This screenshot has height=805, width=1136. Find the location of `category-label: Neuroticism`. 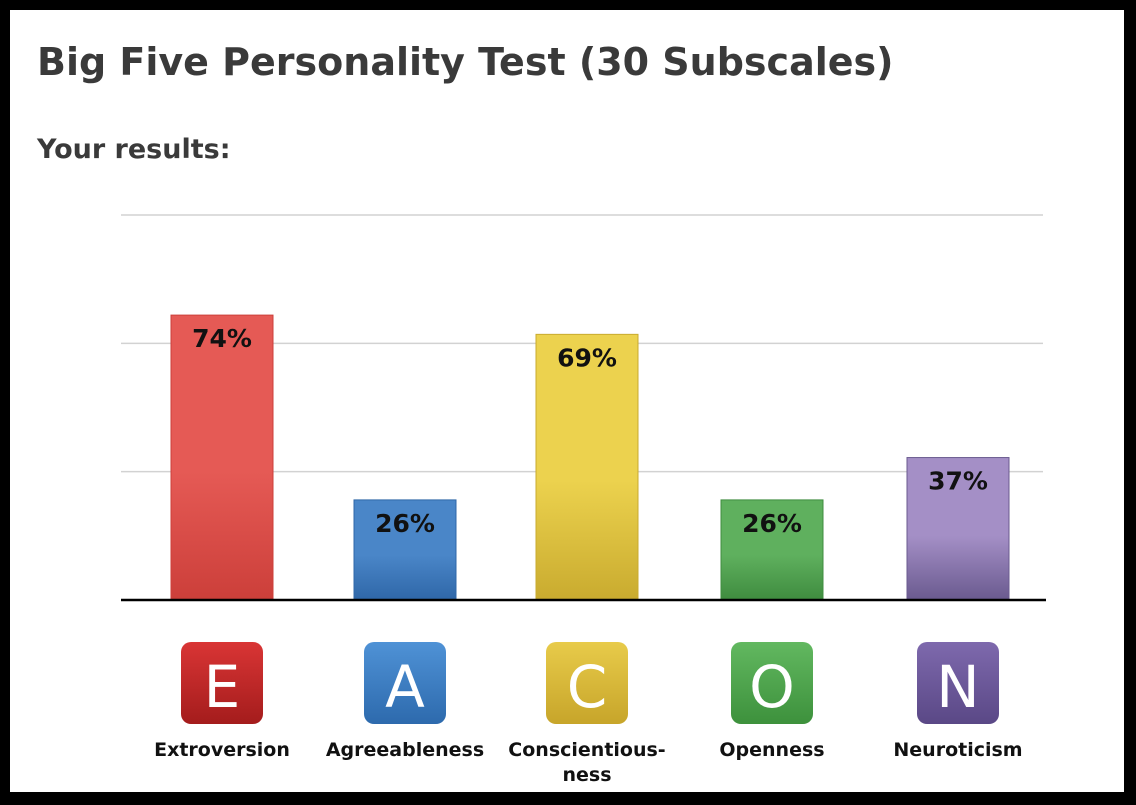

category-label: Neuroticism is located at coordinates (957, 750).